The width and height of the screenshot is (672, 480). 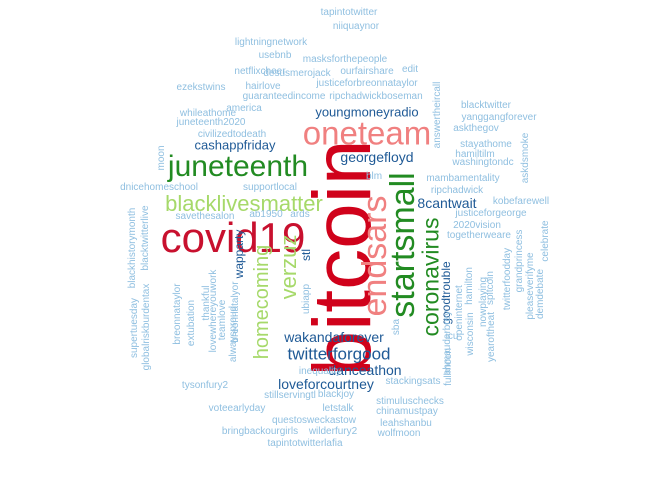 I want to click on word-yanggangforever: yanggangforever, so click(x=499, y=117).